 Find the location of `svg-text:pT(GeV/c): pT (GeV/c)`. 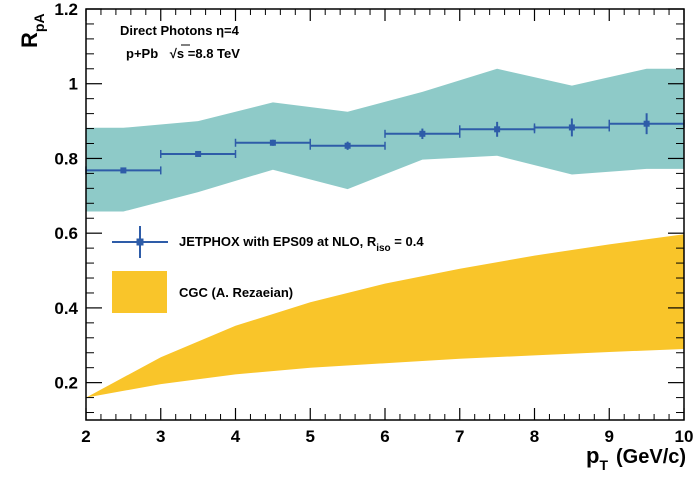

svg-text:pT(GeV/c): pT (GeV/c) is located at coordinates (636, 458).